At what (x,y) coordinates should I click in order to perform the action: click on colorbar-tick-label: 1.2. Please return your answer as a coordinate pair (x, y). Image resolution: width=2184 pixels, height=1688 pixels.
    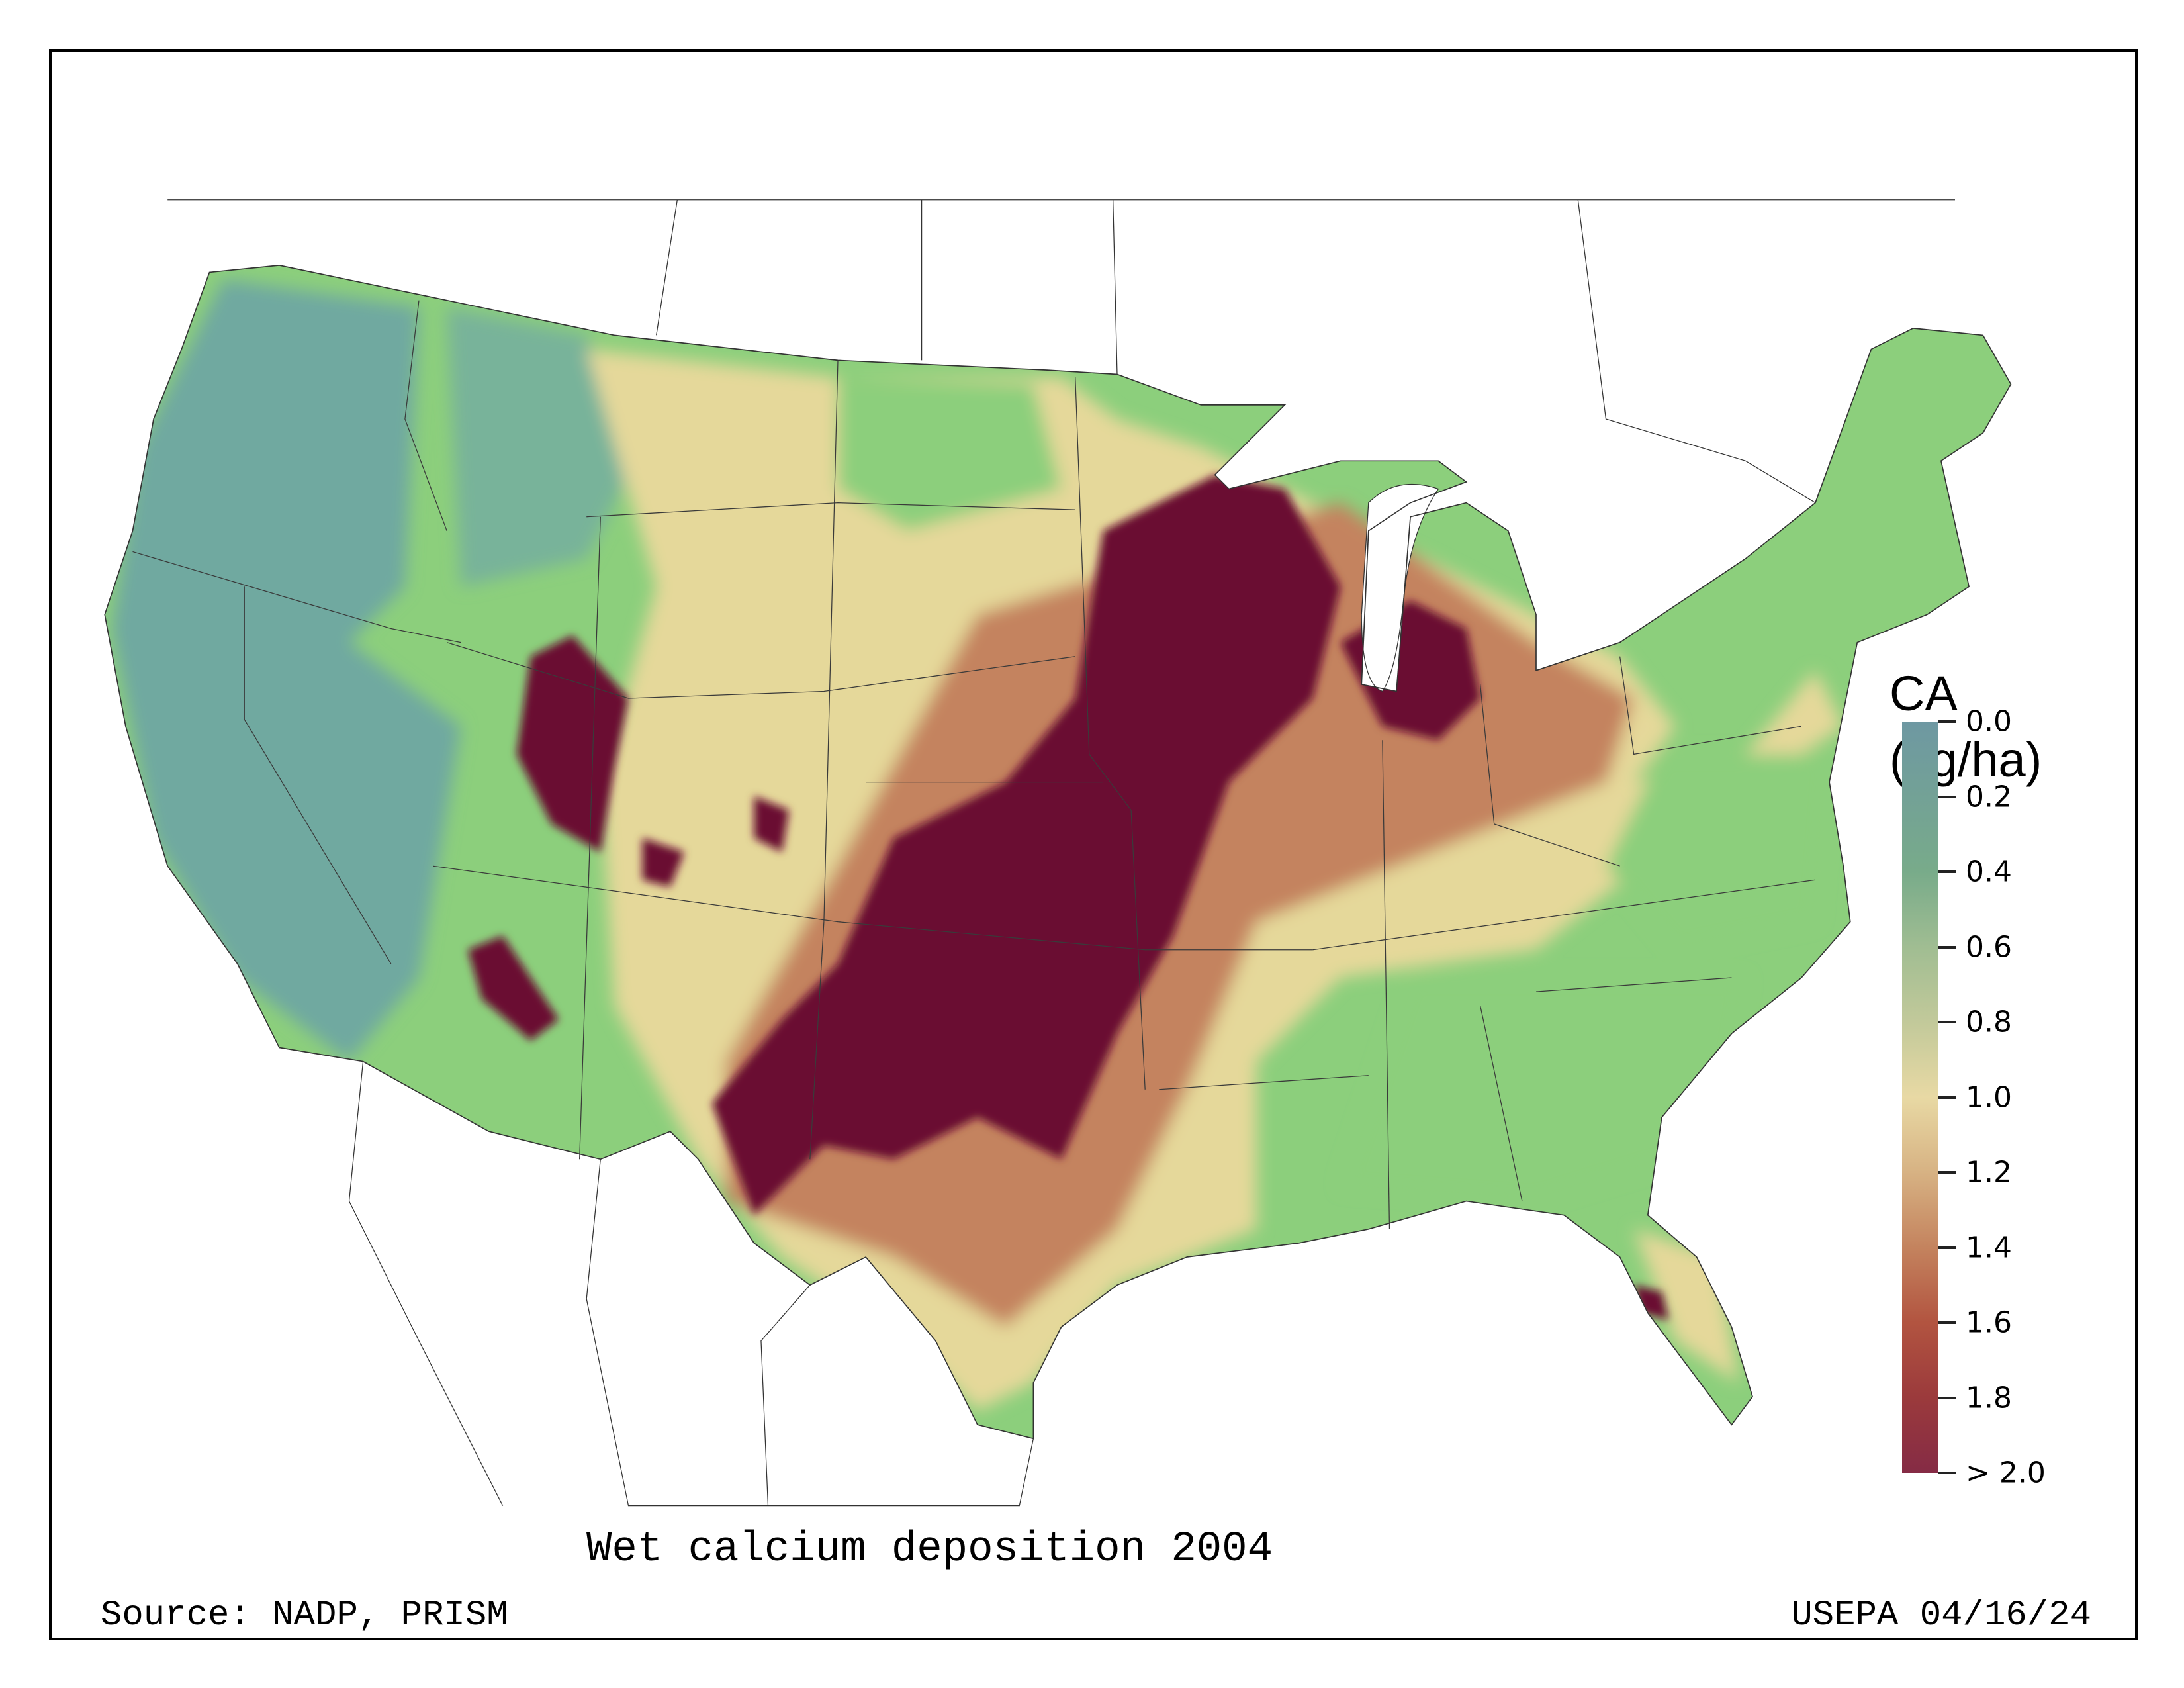
    Looking at the image, I should click on (1989, 1172).